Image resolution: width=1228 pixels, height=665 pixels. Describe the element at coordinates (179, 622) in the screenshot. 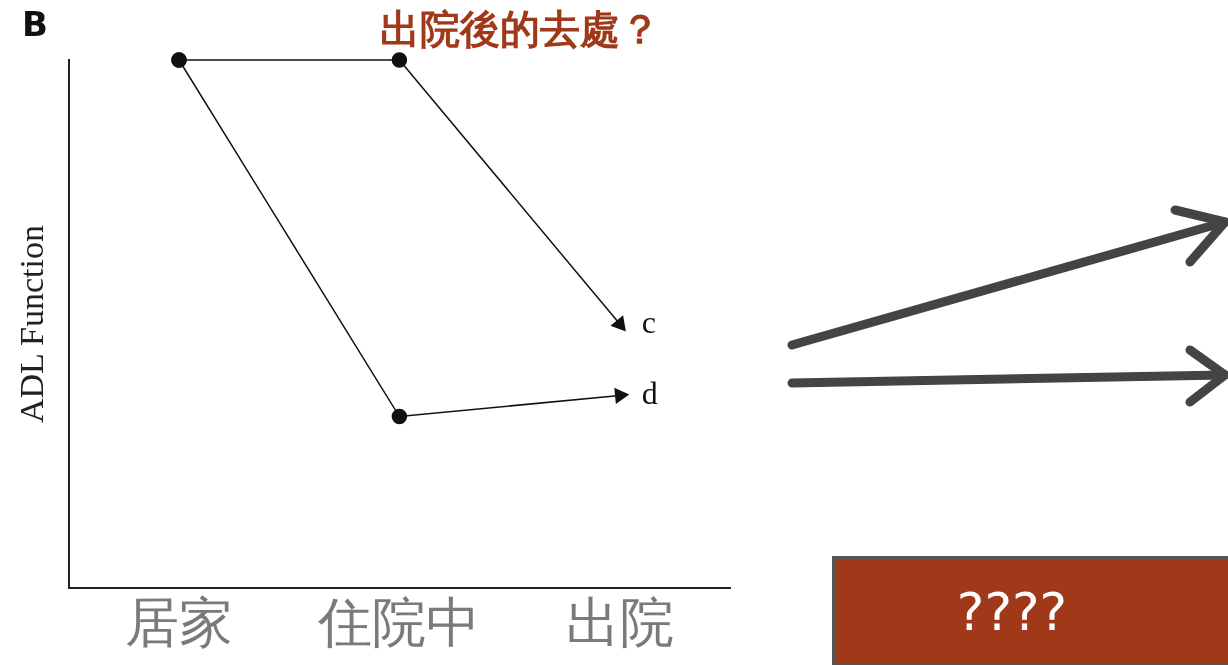

I see `x-tick-label: 居家` at that location.